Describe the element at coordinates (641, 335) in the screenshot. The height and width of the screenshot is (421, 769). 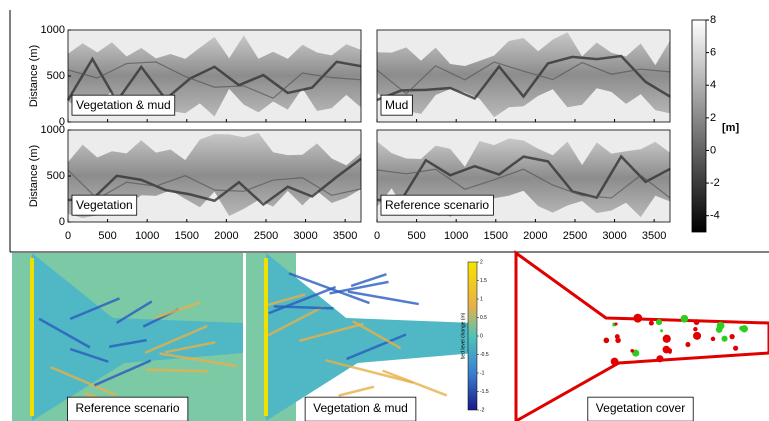
I see `cover-outline` at that location.